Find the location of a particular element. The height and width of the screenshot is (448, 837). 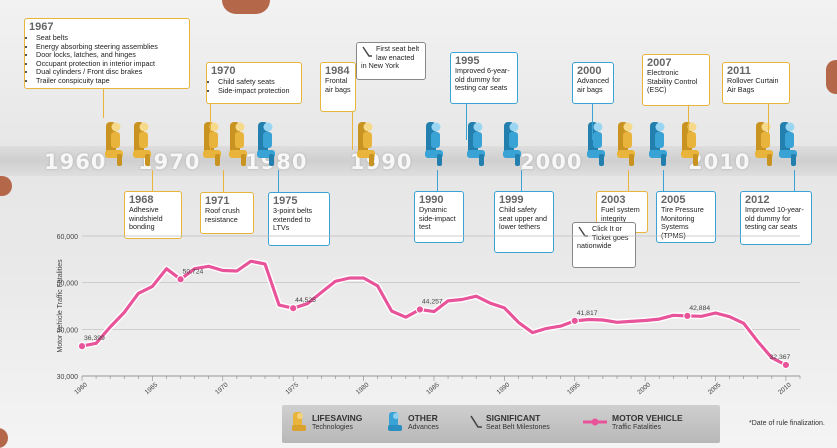

milestone-card-1984m: First seat belt law enacted in New York is located at coordinates (391, 61).